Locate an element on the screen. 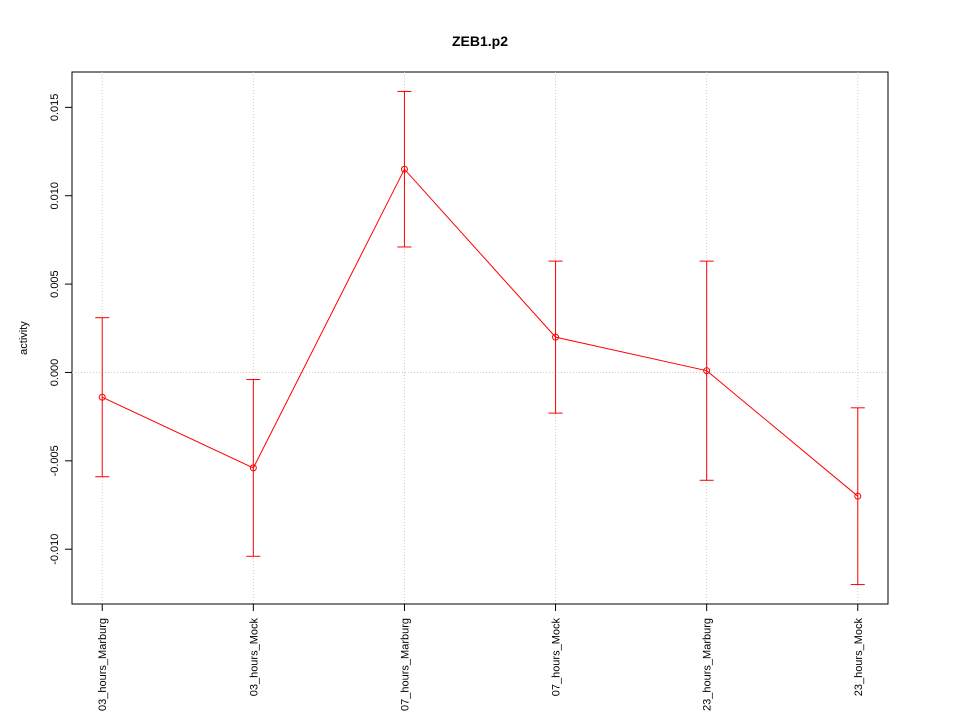 Image resolution: width=960 pixels, height=720 pixels. y-tick-label: 0.010 is located at coordinates (55, 196).